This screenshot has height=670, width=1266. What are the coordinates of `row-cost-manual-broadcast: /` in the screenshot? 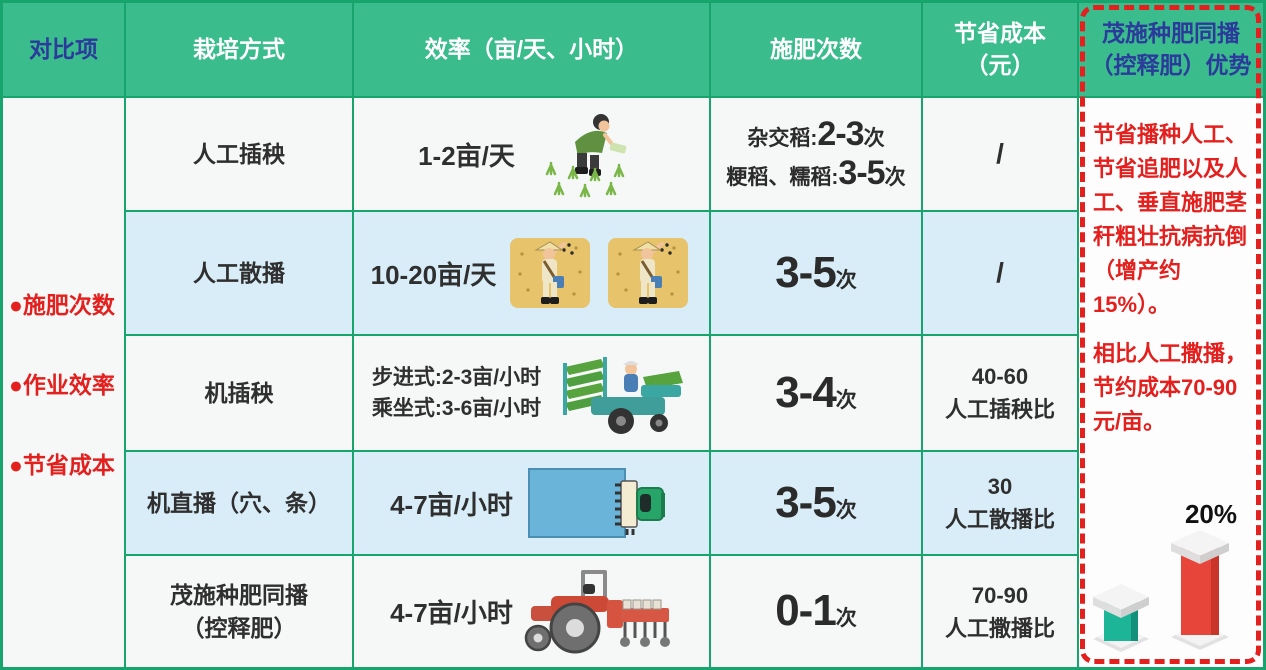 It's located at (1000, 273).